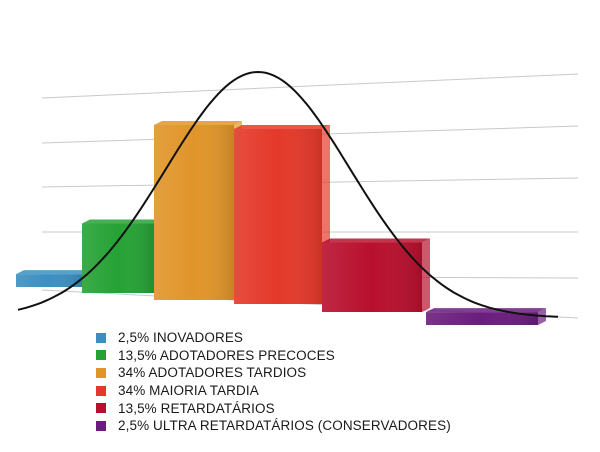 This screenshot has width=600, height=452. Describe the element at coordinates (273, 338) in the screenshot. I see `legend-item: 2,5% INOVADORES` at that location.